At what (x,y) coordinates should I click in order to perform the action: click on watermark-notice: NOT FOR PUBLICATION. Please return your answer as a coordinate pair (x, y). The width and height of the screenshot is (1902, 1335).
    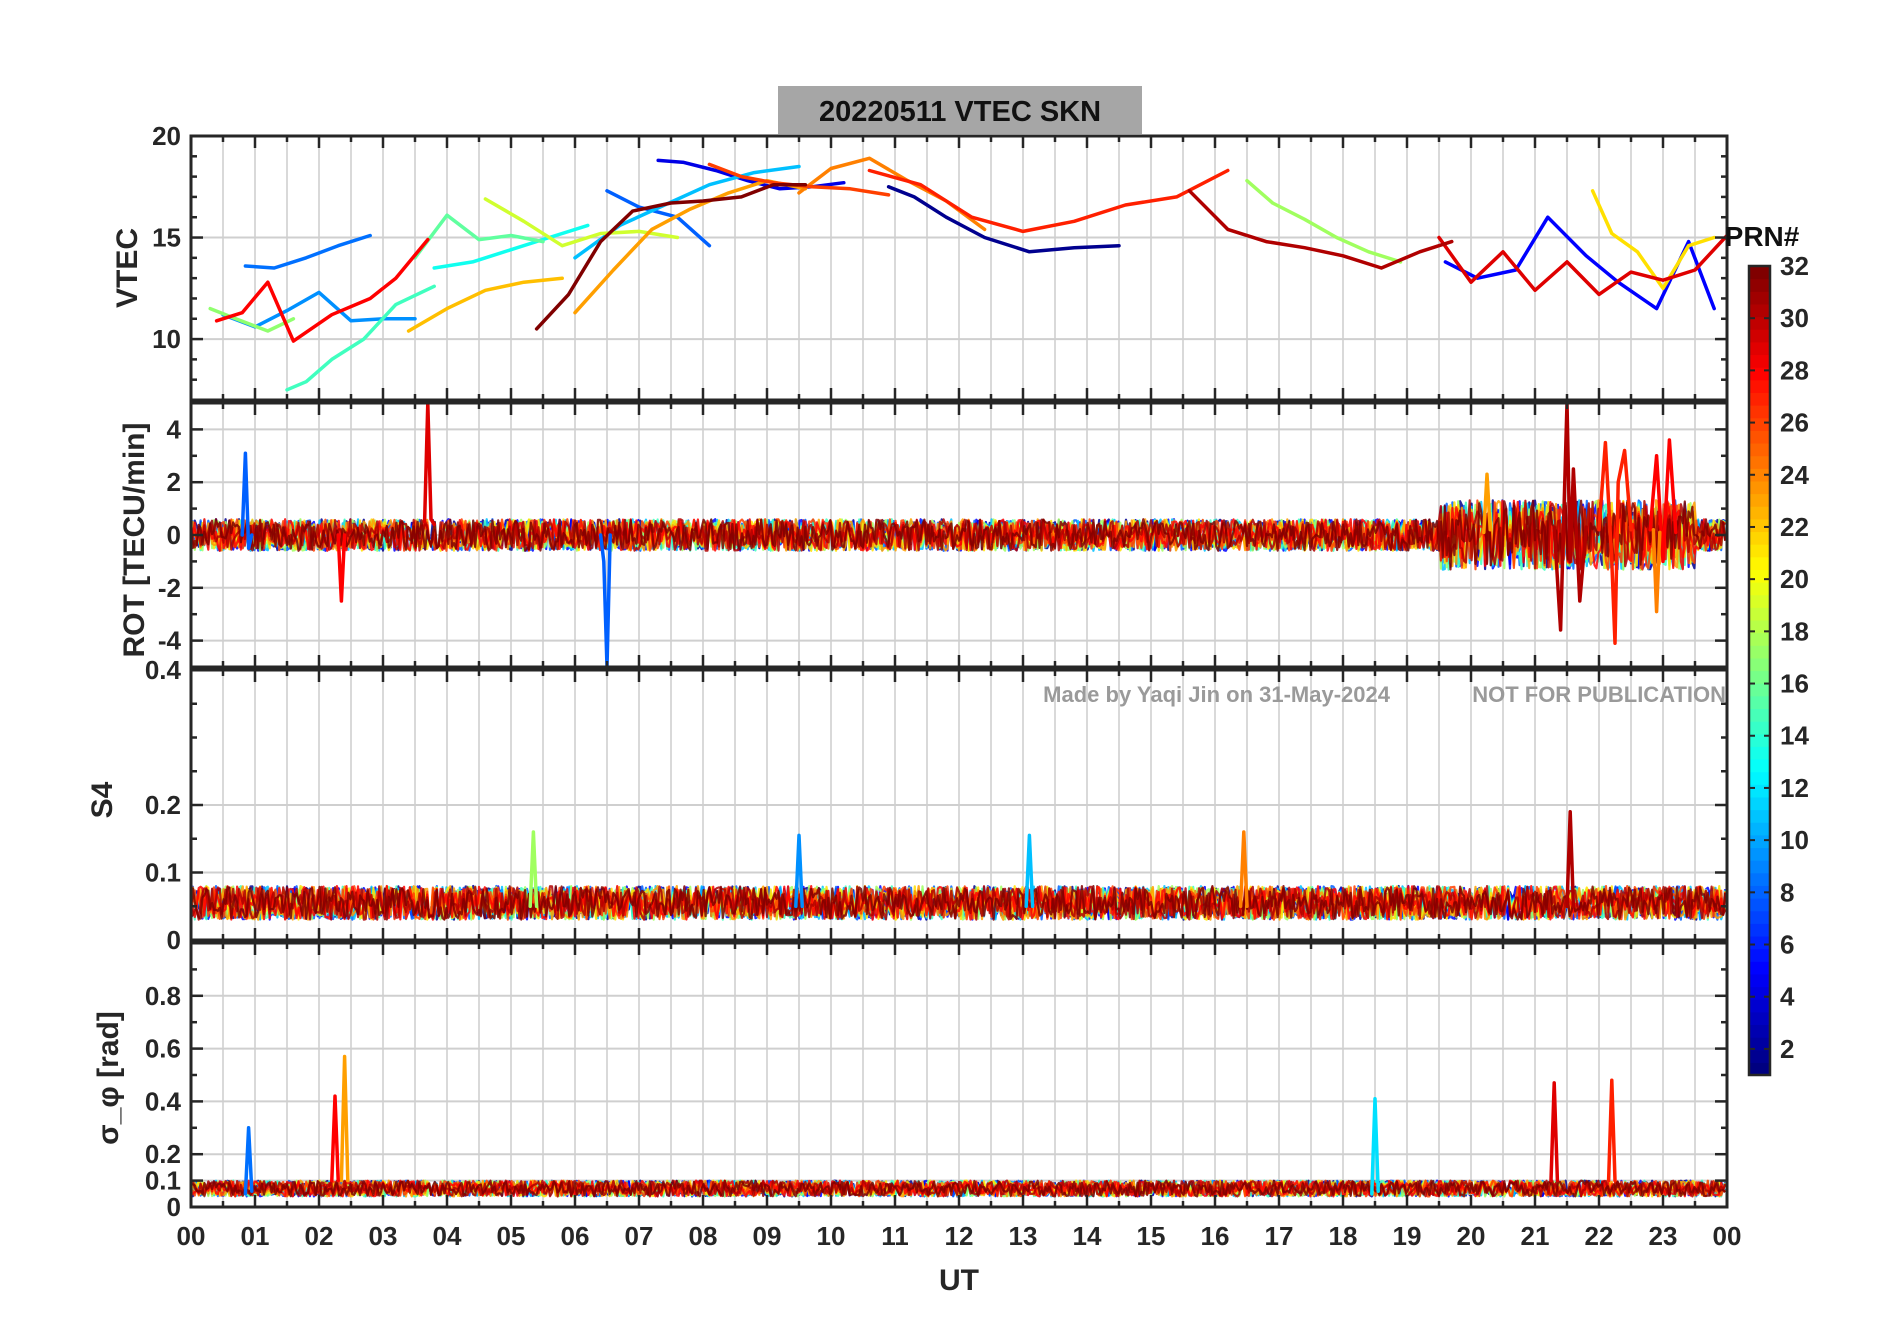
    Looking at the image, I should click on (1599, 694).